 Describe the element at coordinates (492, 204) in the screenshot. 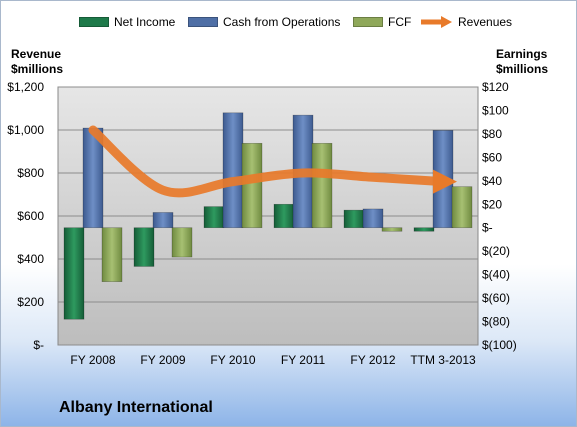

I see `right-axis-tick-label: $20` at that location.